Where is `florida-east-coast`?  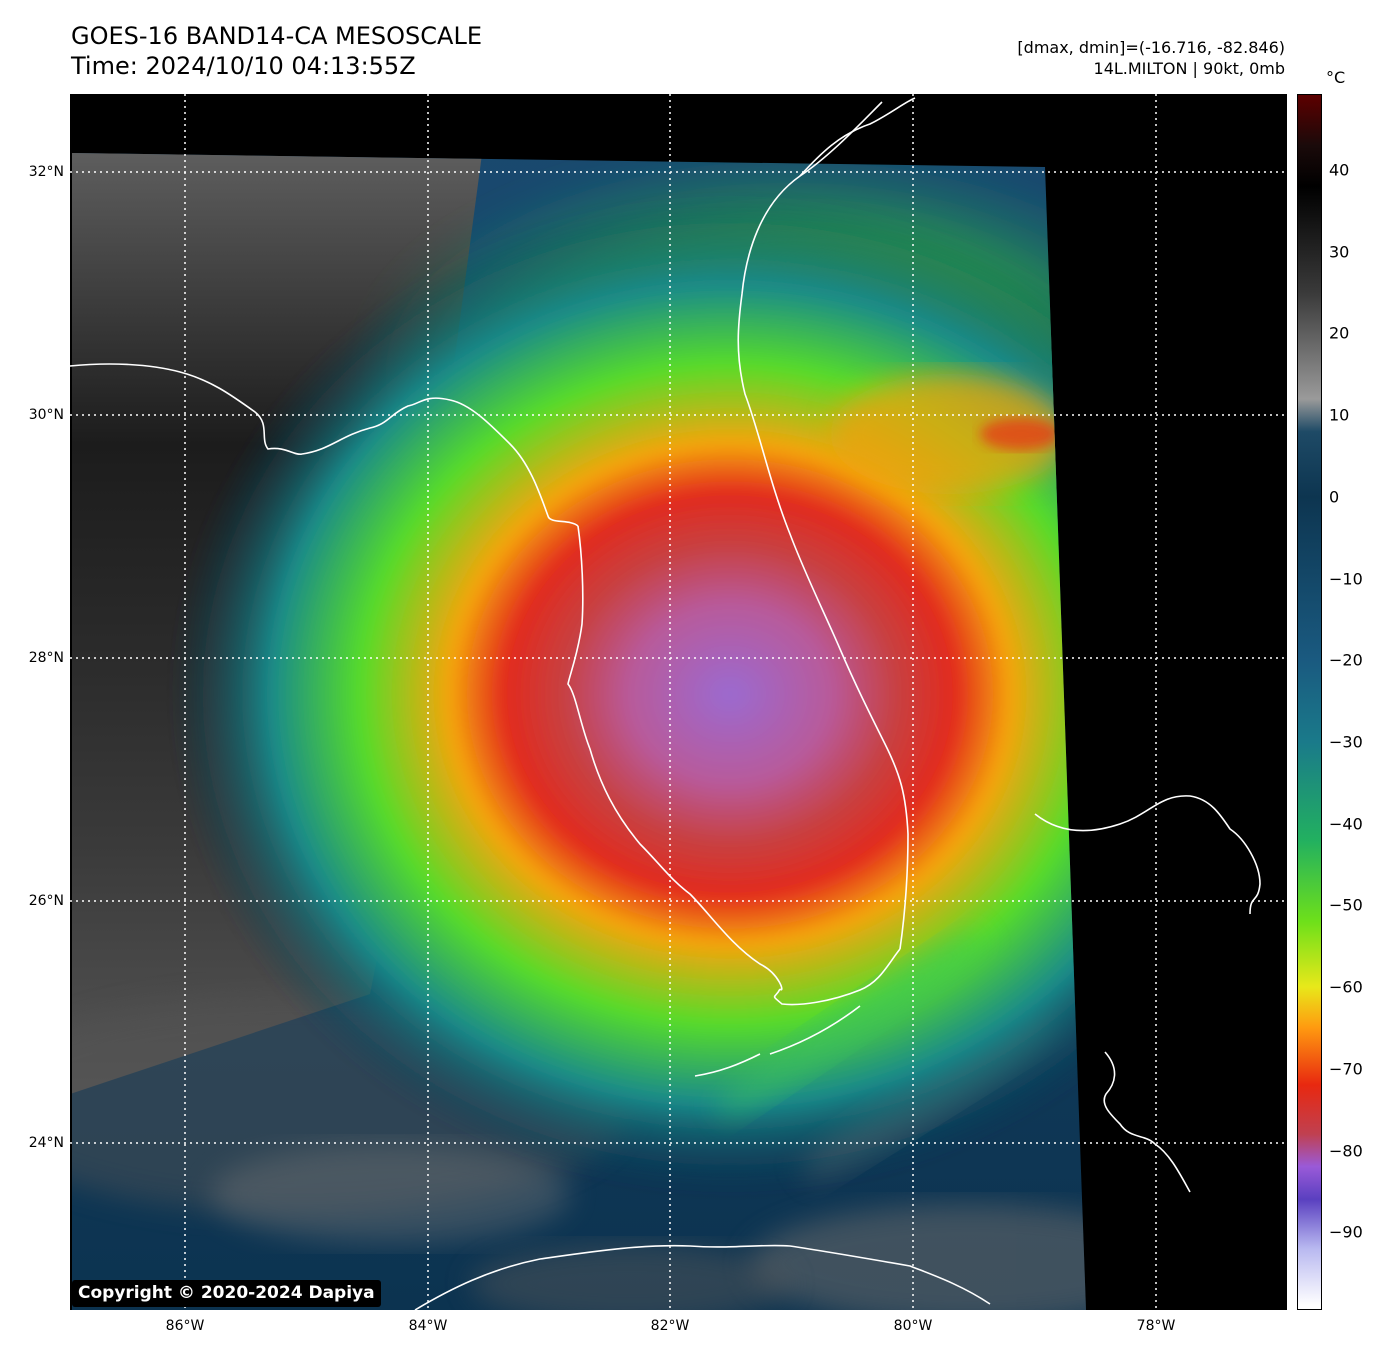 florida-east-coast is located at coordinates (823, 525).